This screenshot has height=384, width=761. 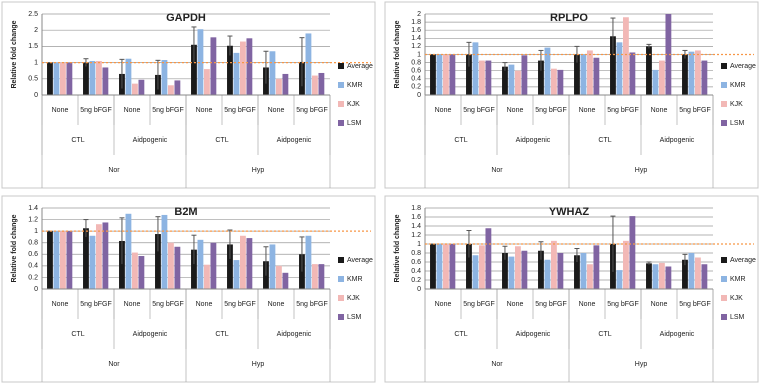 What do you see at coordinates (497, 364) in the screenshot?
I see `x-group-label: Nor` at bounding box center [497, 364].